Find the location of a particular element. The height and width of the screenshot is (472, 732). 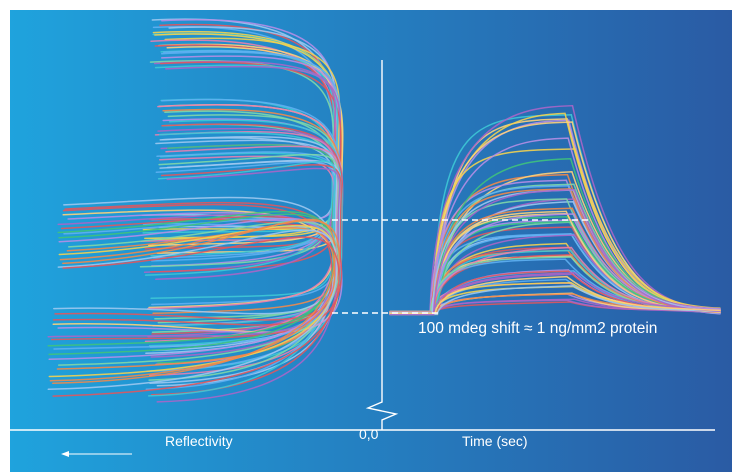

x-axis-left-label: Reflectivity is located at coordinates (199, 441).